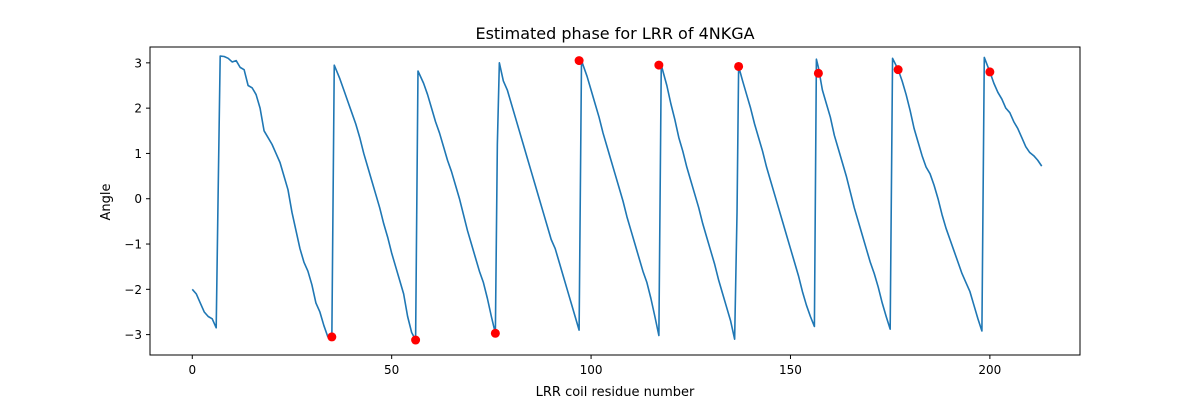 This screenshot has width=1200, height=400. Describe the element at coordinates (138, 154) in the screenshot. I see `y-tick-label-1: 1` at that location.